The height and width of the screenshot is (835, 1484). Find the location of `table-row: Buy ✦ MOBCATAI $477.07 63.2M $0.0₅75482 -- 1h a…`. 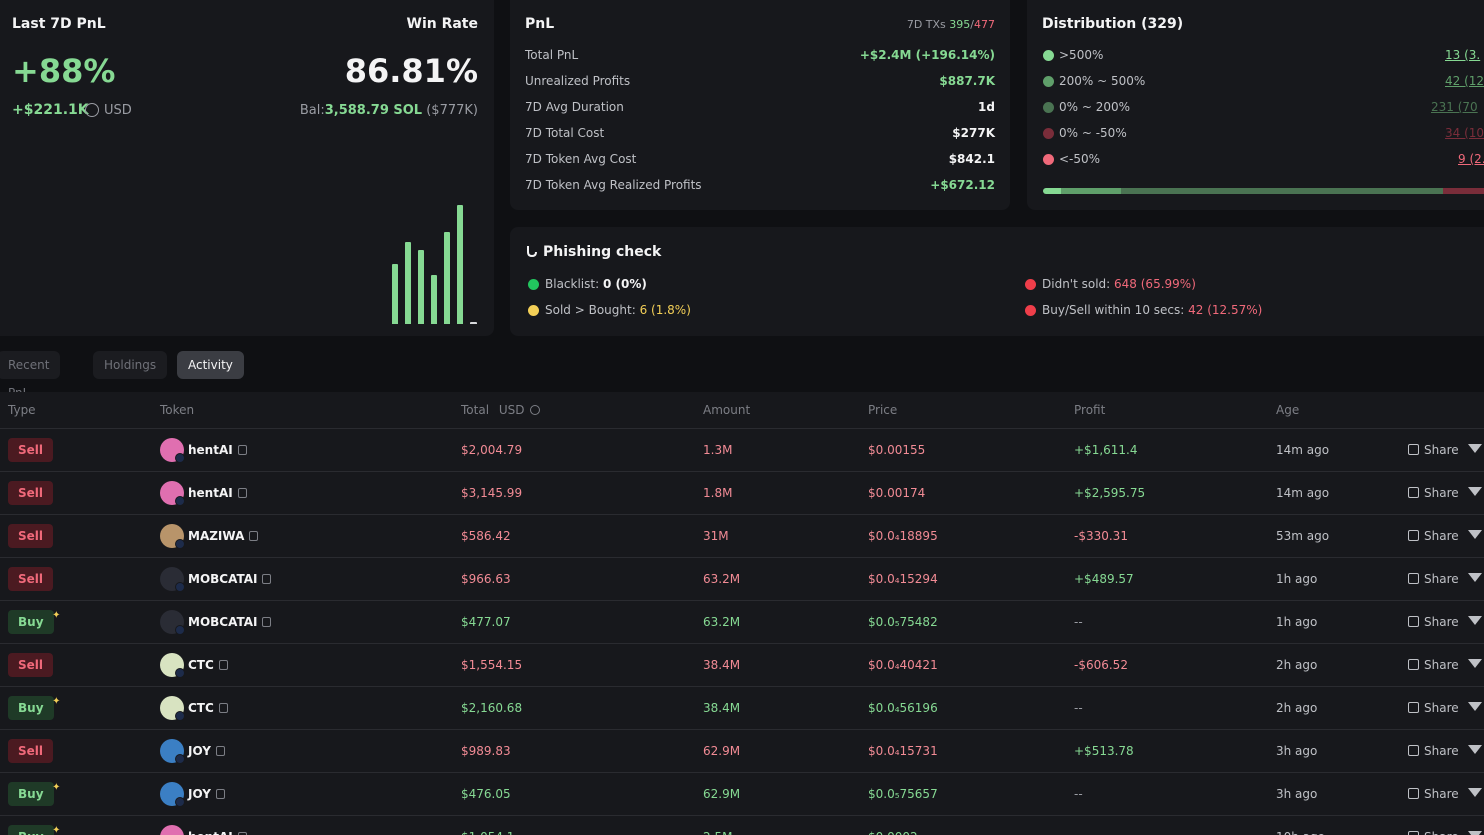

table-row: Buy ✦ MOBCATAI $477.07 63.2M $0.0₅75482 -- 1h a… is located at coordinates (742, 622).